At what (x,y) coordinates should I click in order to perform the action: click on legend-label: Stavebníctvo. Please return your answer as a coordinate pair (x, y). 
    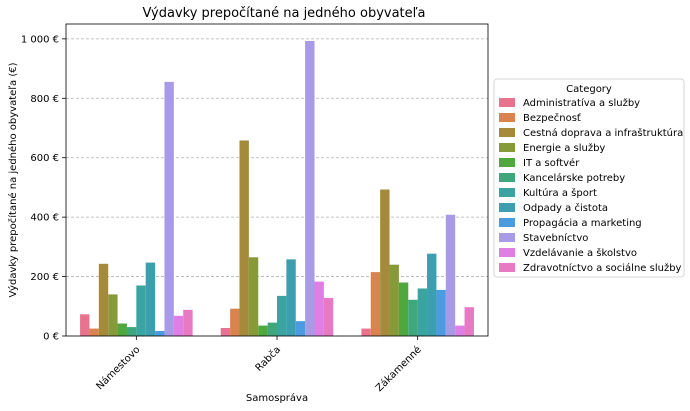
    Looking at the image, I should click on (555, 238).